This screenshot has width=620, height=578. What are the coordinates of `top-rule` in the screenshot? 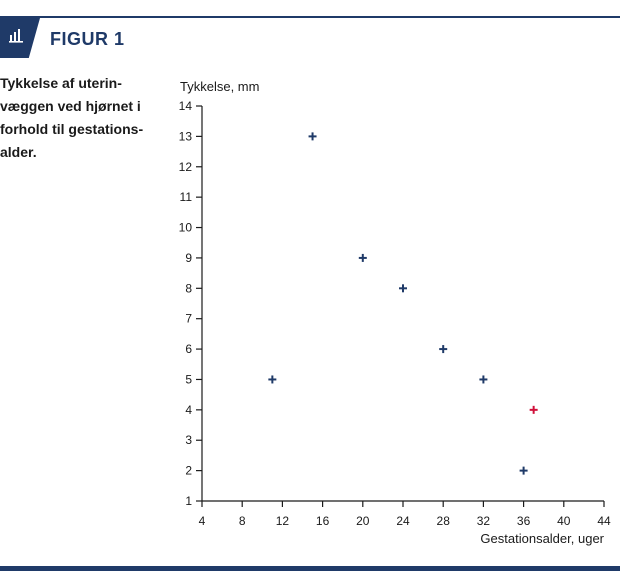 It's located at (310, 17).